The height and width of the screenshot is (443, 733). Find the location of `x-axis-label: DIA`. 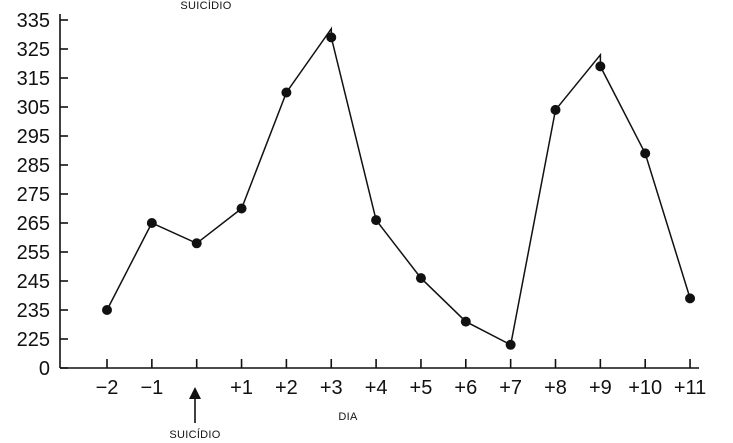

x-axis-label: DIA is located at coordinates (348, 417).